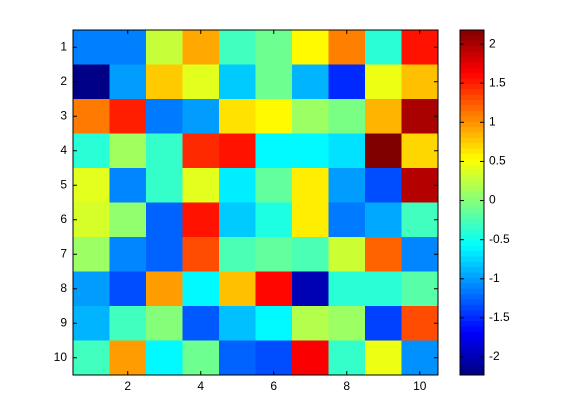 The height and width of the screenshot is (420, 561). I want to click on y-tick-label: 10, so click(61, 357).